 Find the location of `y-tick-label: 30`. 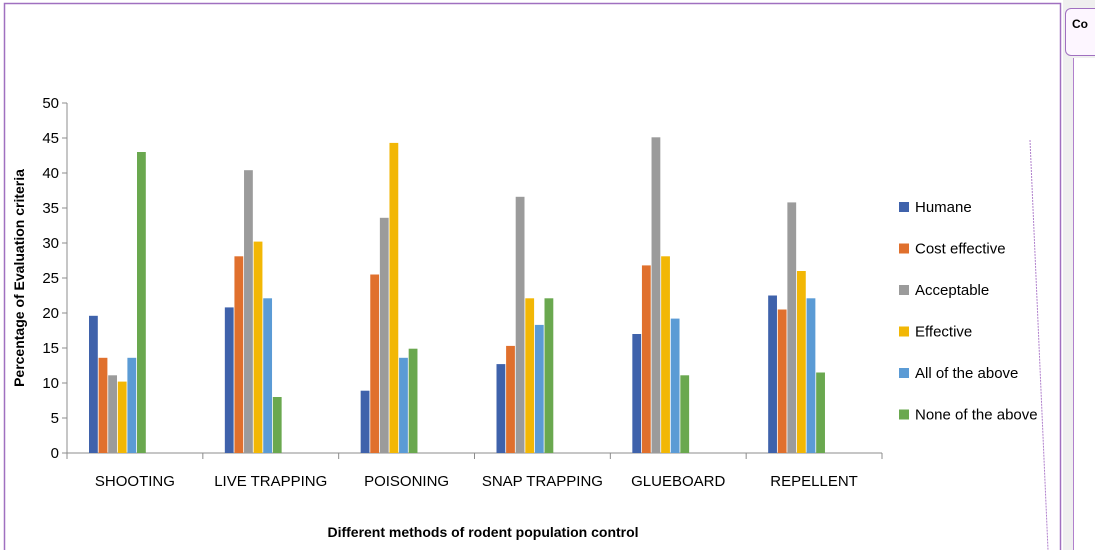

y-tick-label: 30 is located at coordinates (50, 243).